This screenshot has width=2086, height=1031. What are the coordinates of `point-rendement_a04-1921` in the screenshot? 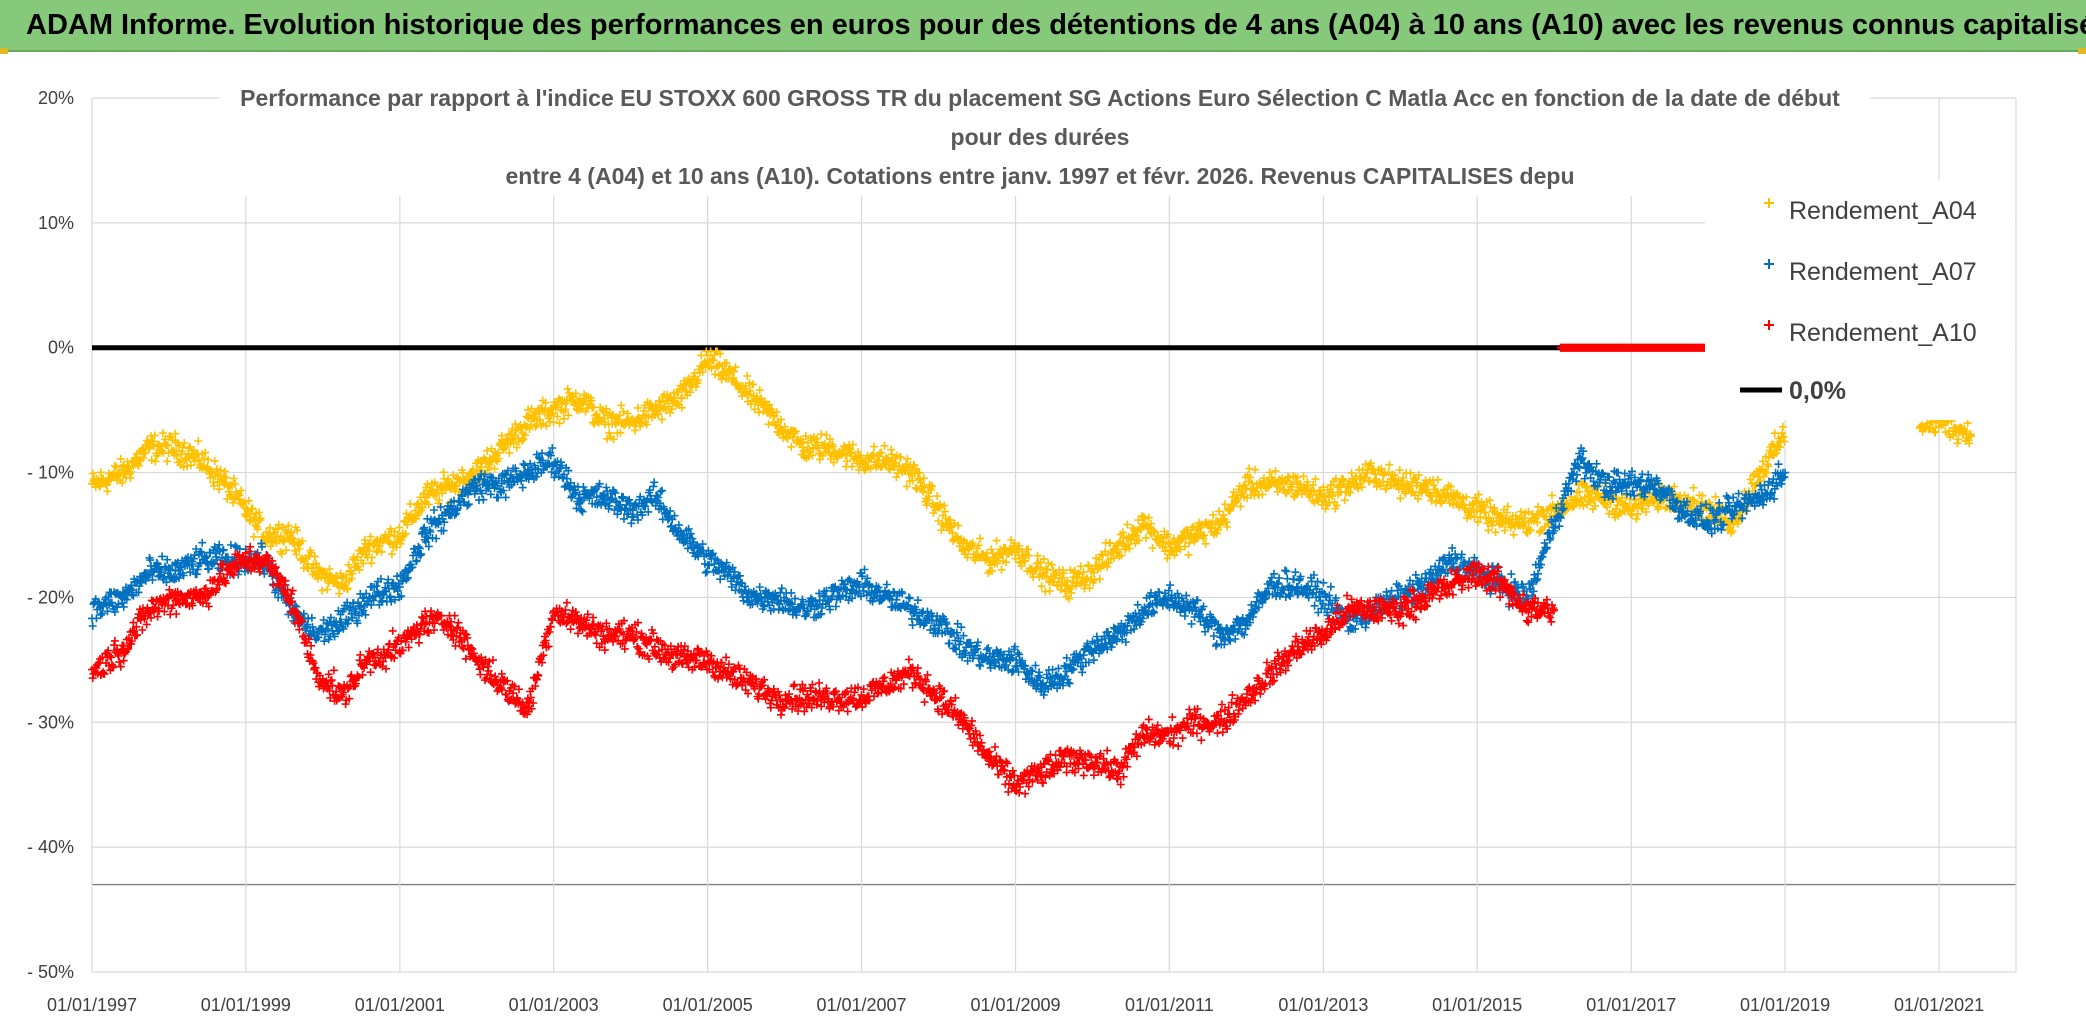 It's located at (1489, 500).